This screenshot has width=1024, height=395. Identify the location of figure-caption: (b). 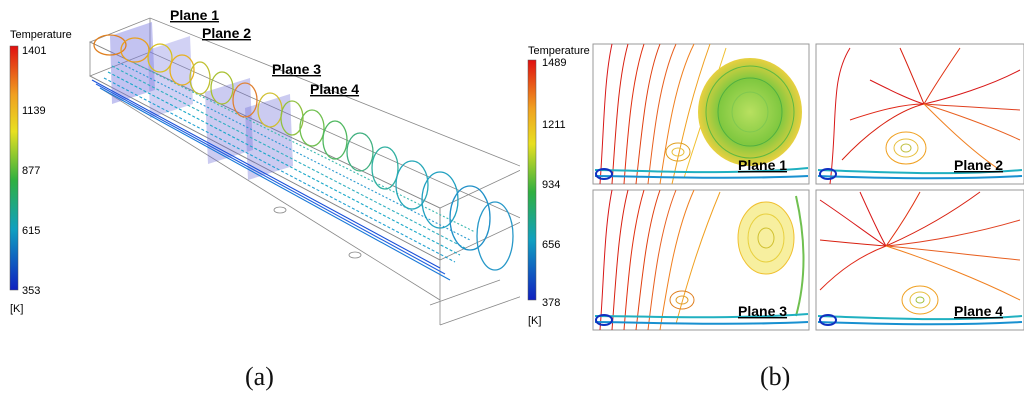
(775, 377).